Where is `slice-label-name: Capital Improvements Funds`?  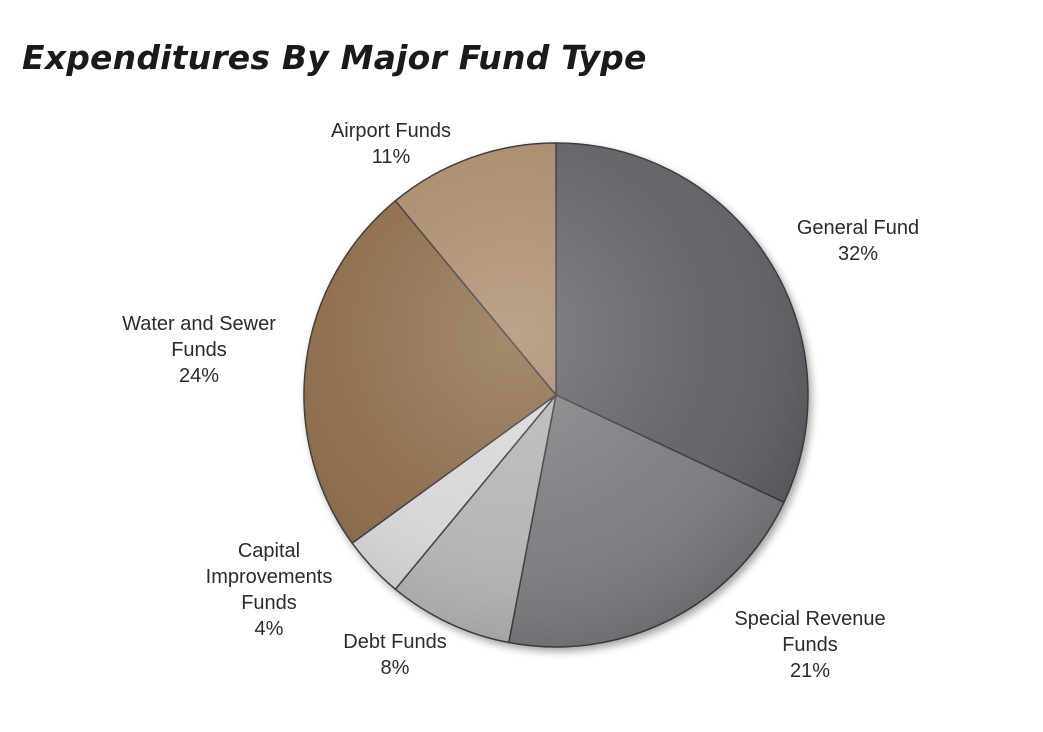 slice-label-name: Capital Improvements Funds is located at coordinates (269, 577).